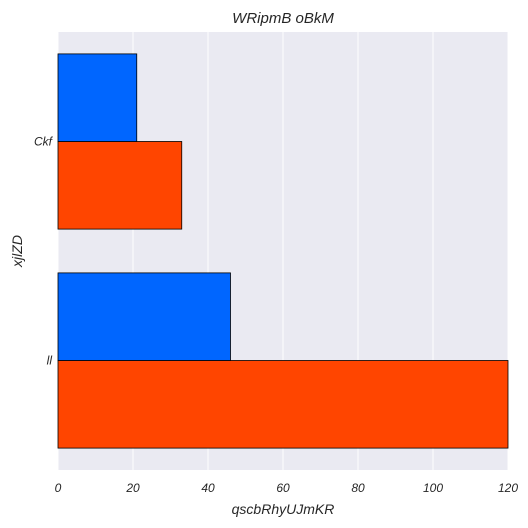 Image resolution: width=528 pixels, height=528 pixels. Describe the element at coordinates (58, 488) in the screenshot. I see `x-tick-label: 0` at that location.